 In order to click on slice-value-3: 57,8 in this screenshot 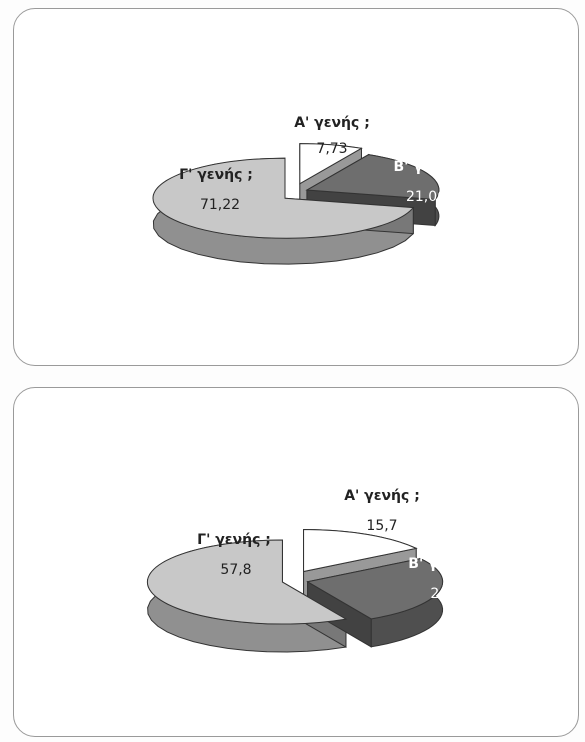, I will do `click(235, 570)`.